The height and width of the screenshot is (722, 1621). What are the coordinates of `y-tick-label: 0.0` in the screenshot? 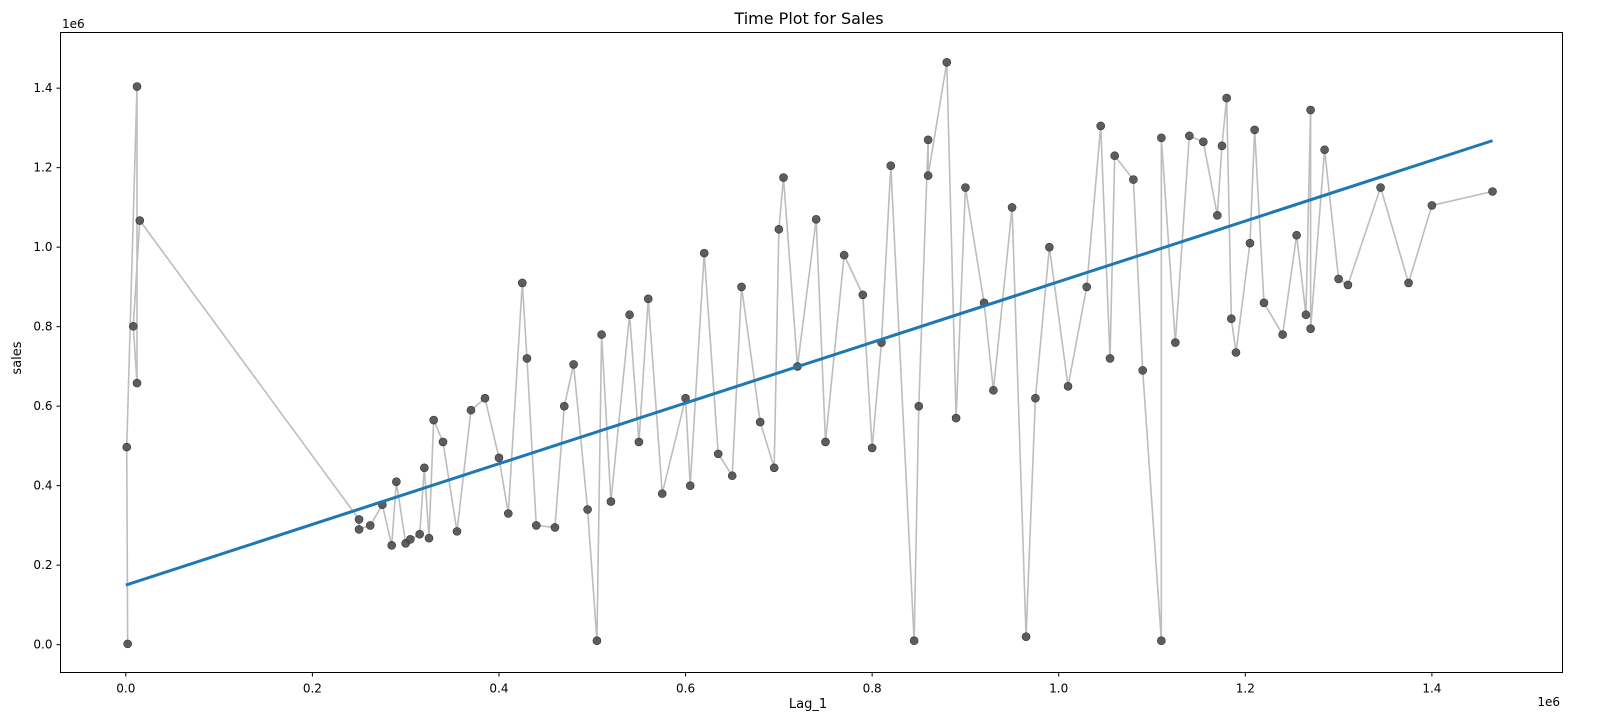 It's located at (42, 645).